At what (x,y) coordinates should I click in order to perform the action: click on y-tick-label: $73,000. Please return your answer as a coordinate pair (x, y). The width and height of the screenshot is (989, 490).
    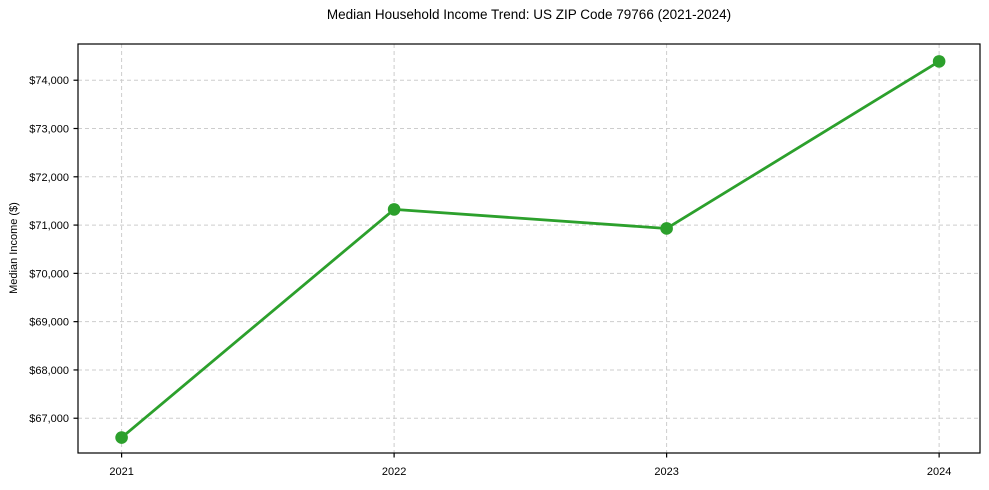
    Looking at the image, I should click on (49, 130).